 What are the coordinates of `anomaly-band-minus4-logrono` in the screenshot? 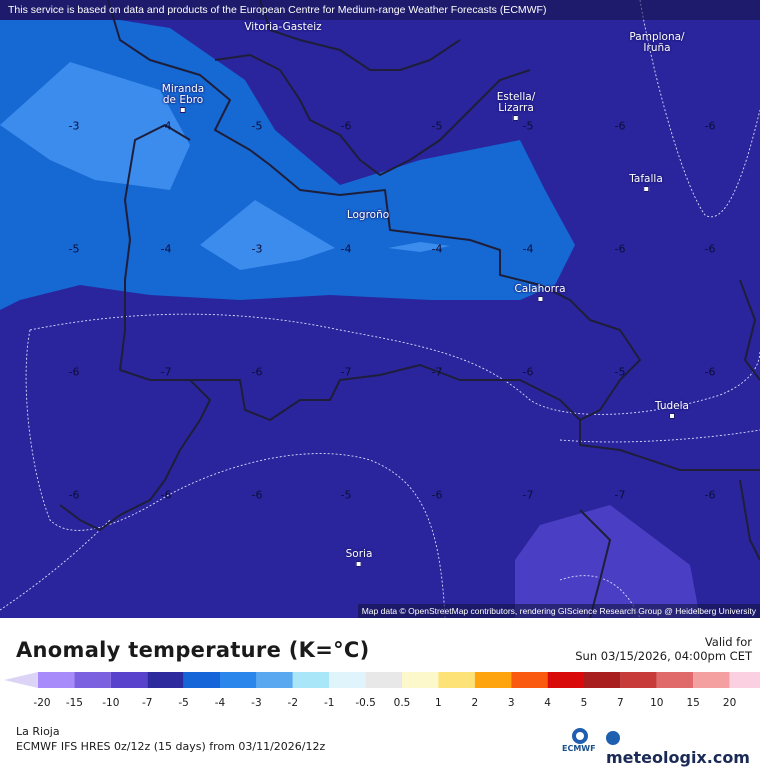 It's located at (267, 235).